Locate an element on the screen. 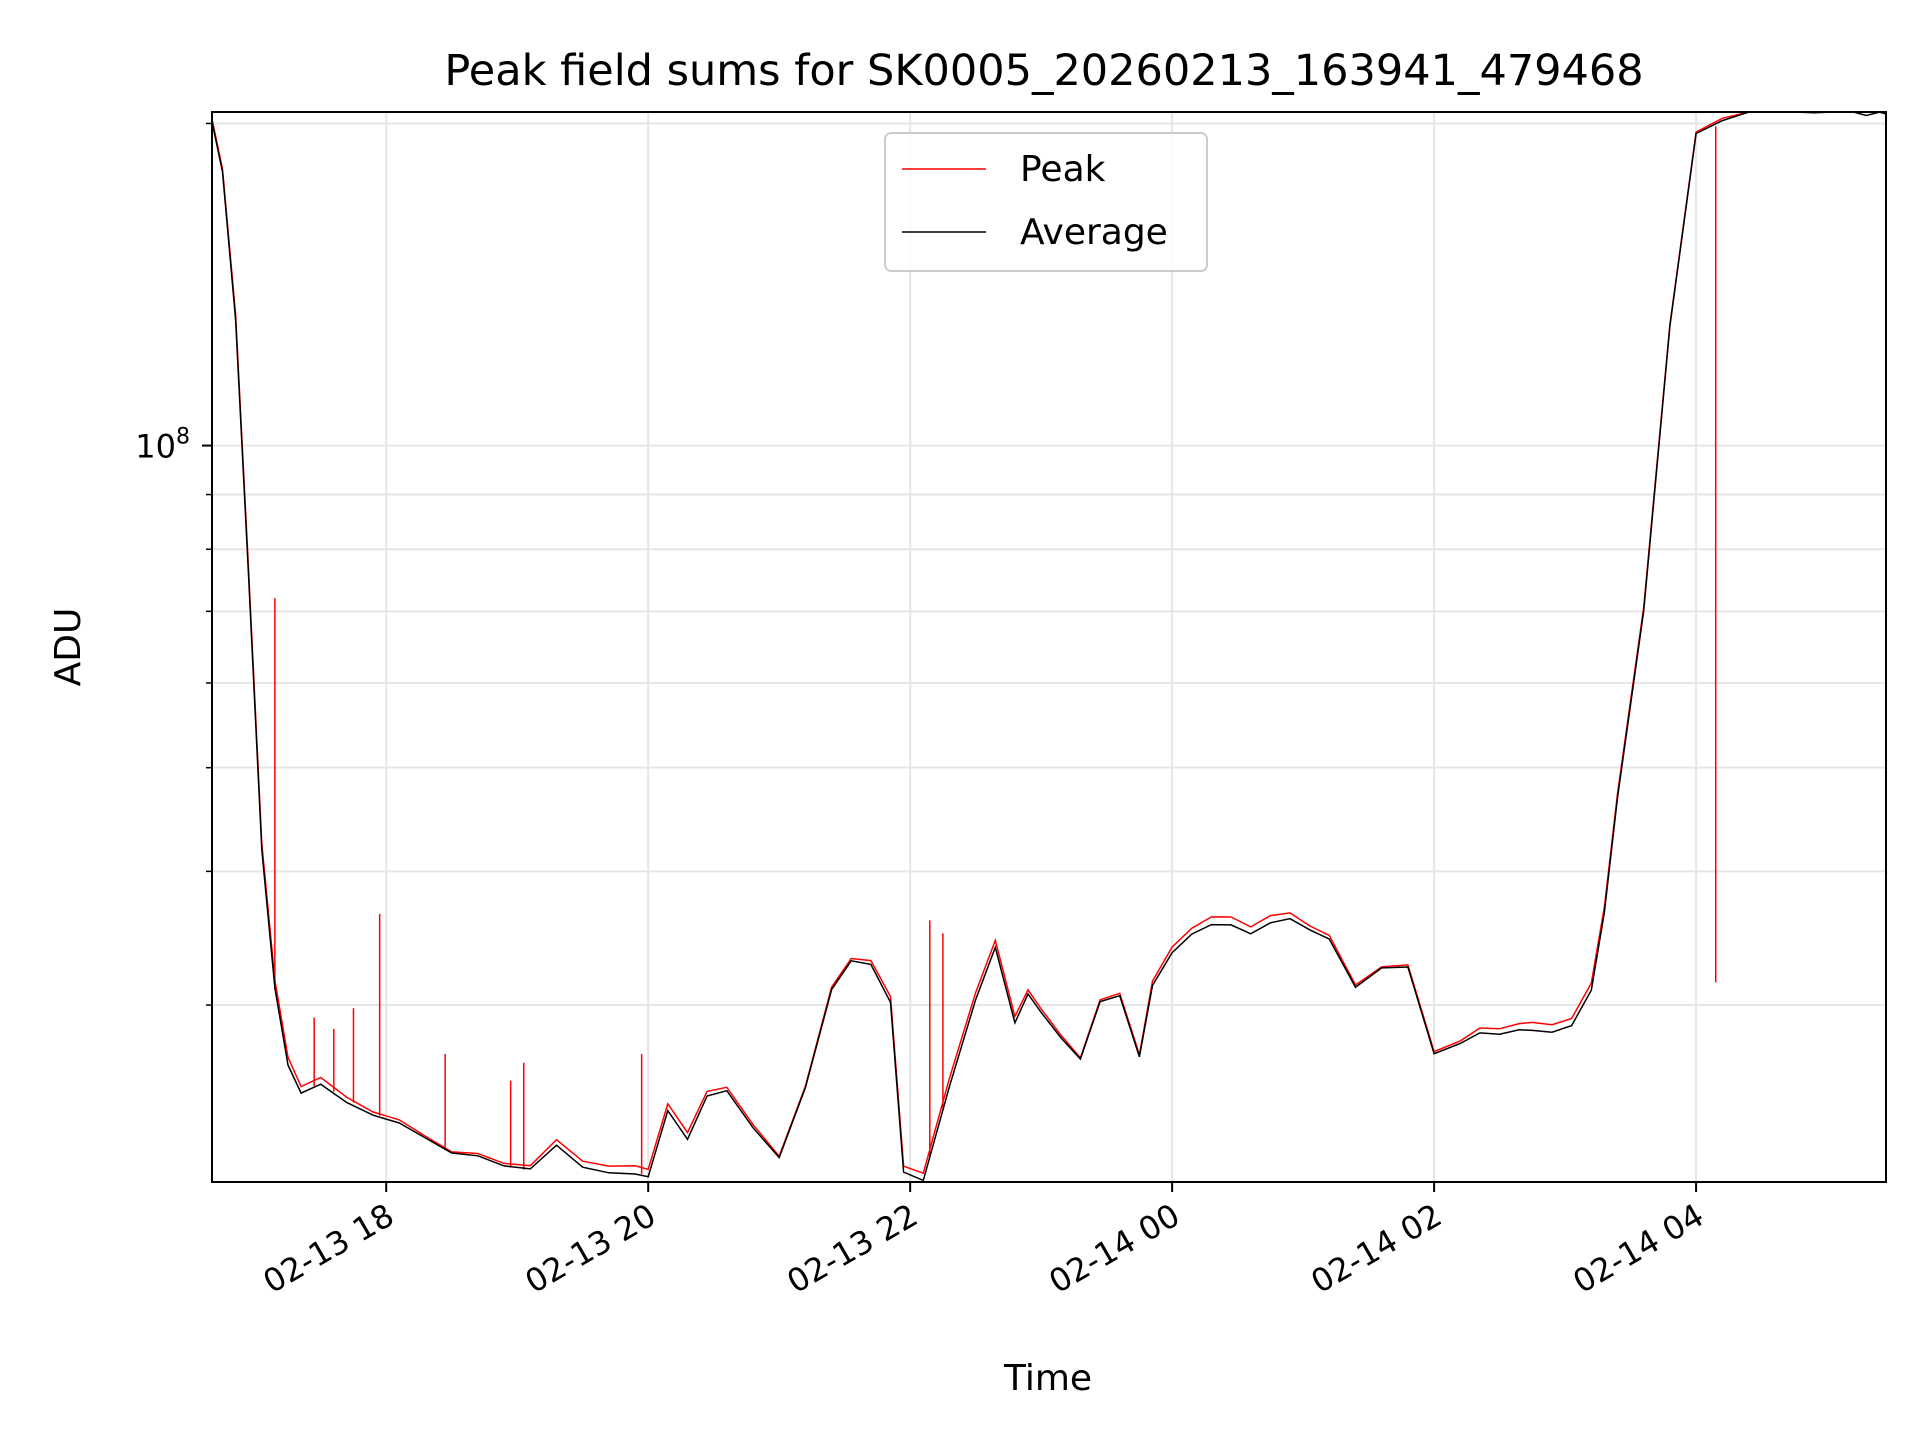 The image size is (1920, 1440). y-tick-label: 108 is located at coordinates (162, 445).